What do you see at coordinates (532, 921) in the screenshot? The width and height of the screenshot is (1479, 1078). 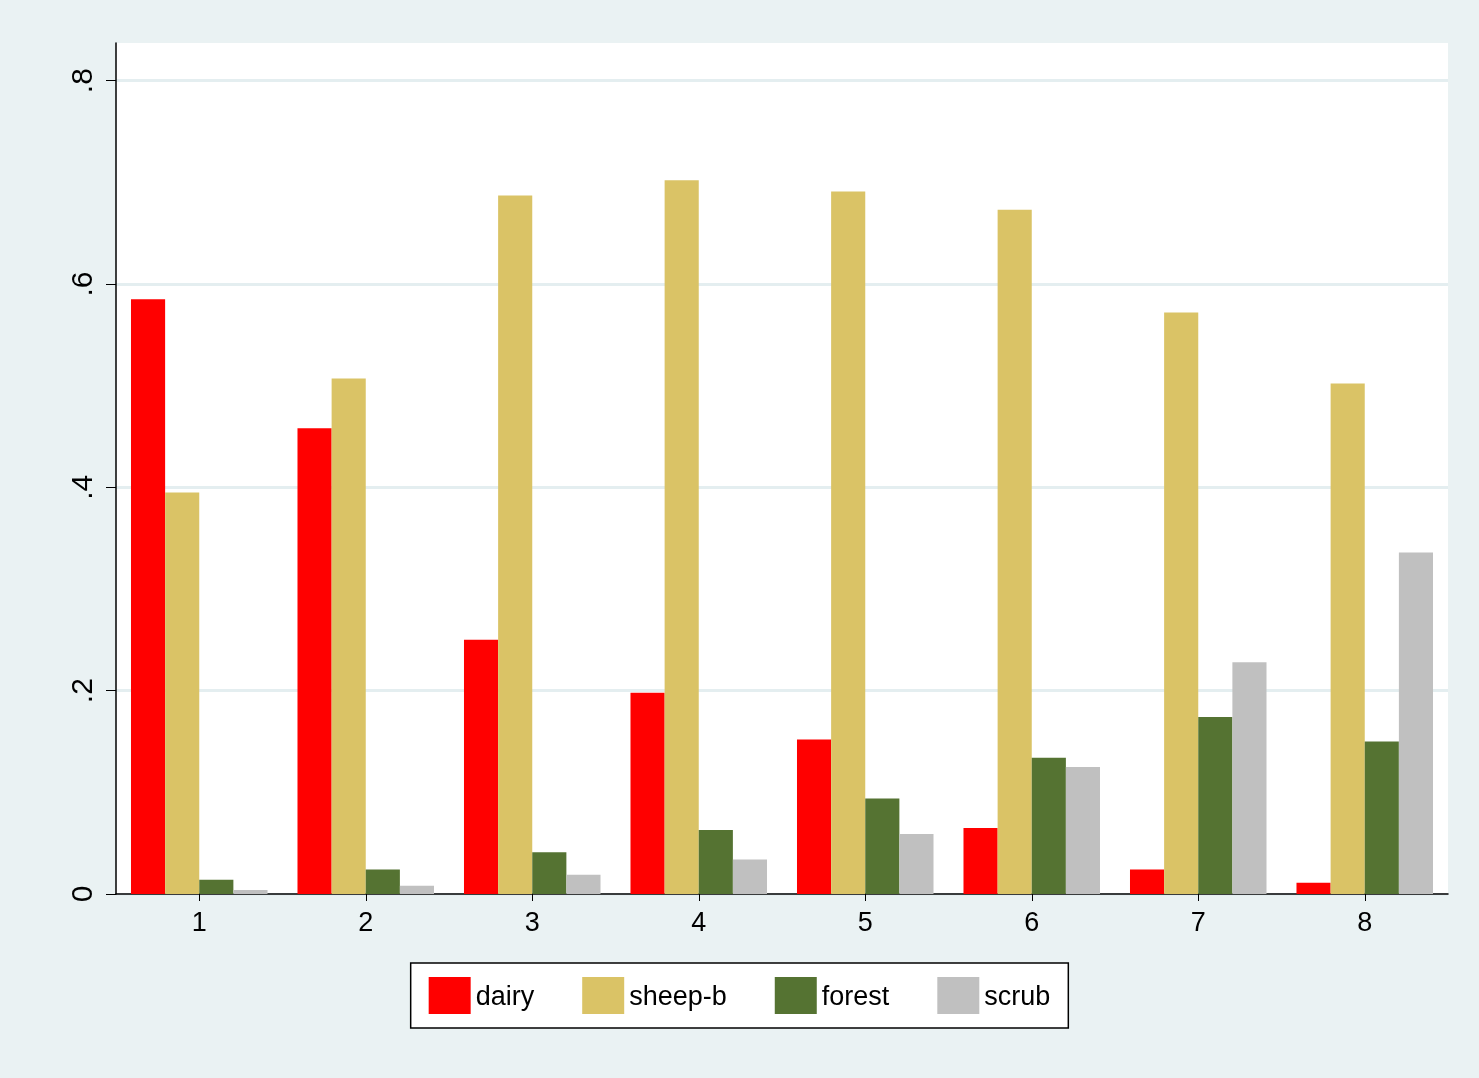 I see `x-tick-label: 3` at bounding box center [532, 921].